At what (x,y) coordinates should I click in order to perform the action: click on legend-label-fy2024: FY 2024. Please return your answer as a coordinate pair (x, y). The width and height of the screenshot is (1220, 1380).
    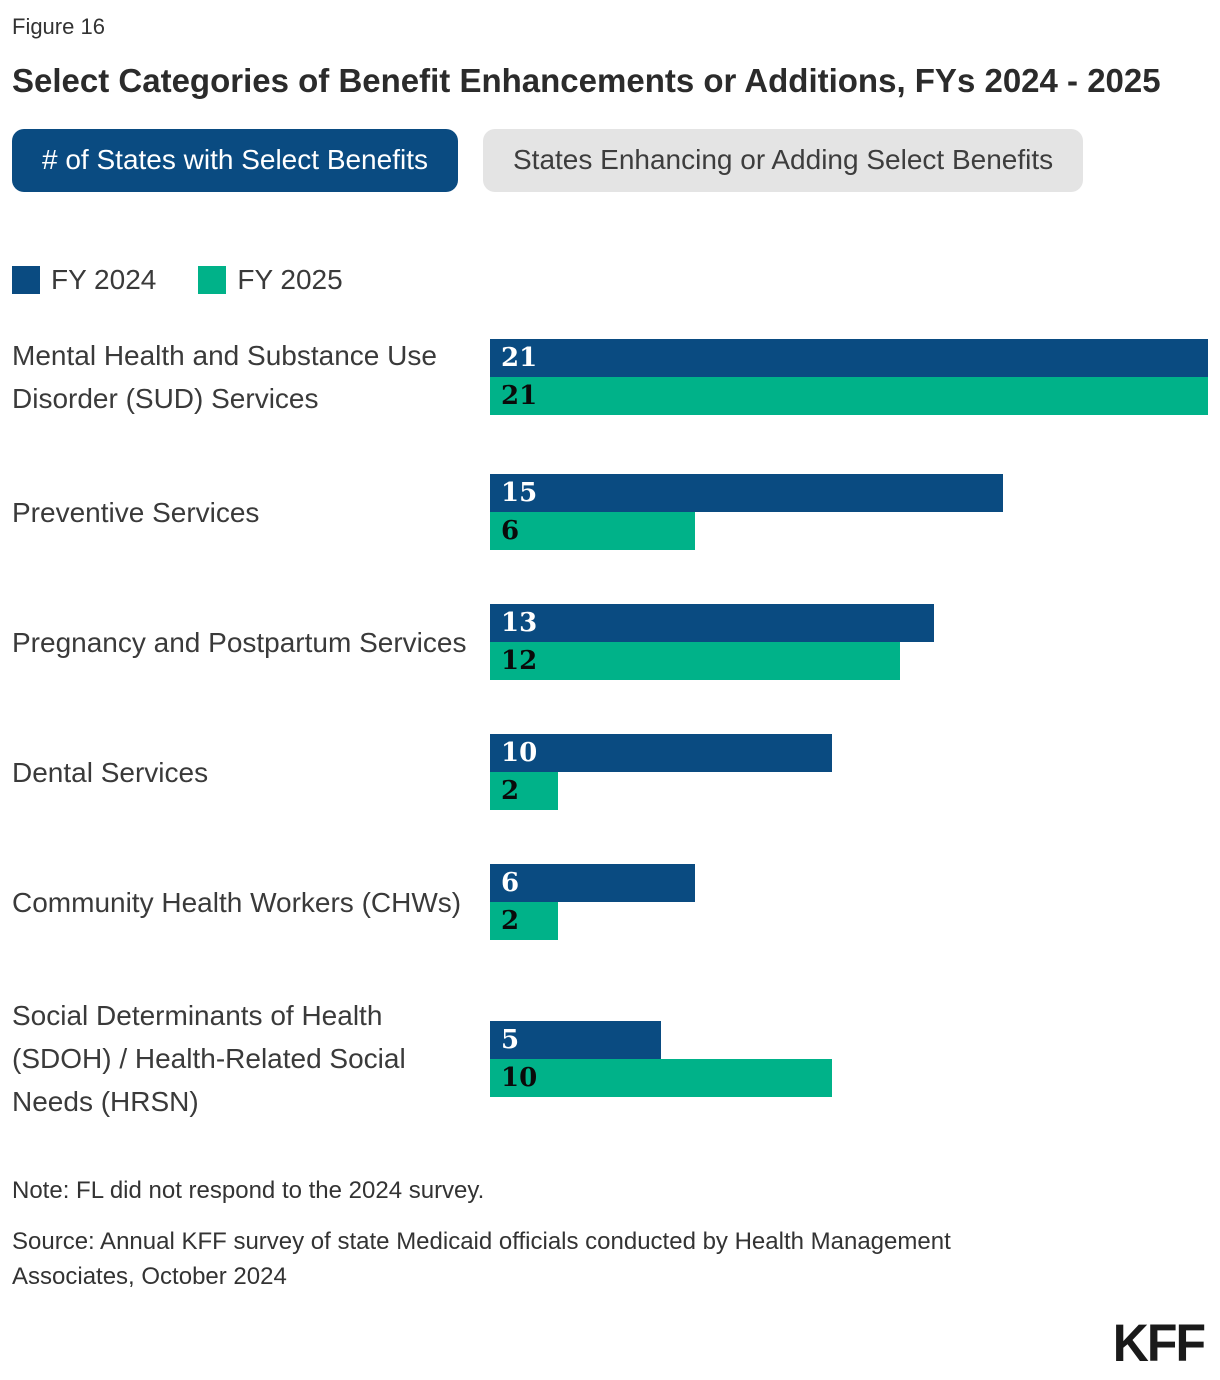
    Looking at the image, I should click on (104, 279).